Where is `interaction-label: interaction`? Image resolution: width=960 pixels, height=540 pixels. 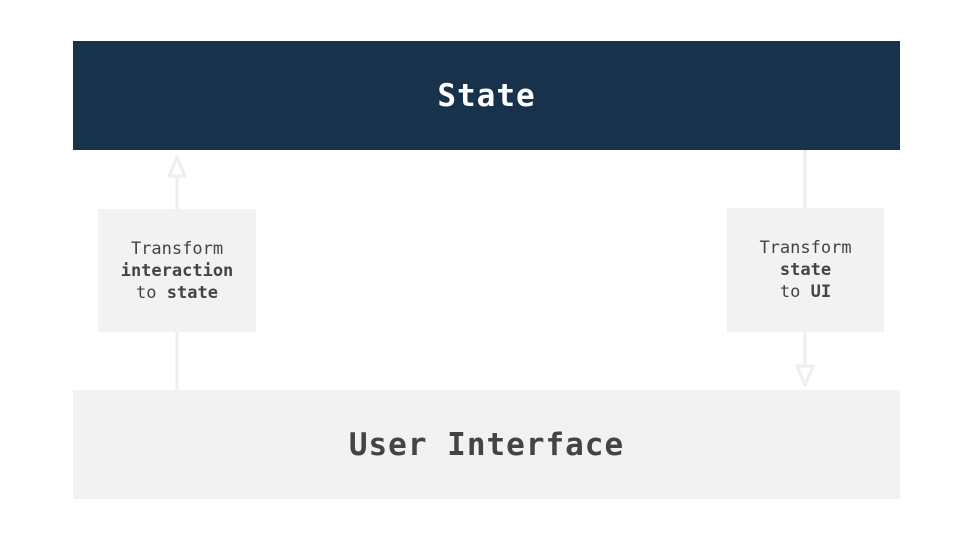 interaction-label: interaction is located at coordinates (177, 270).